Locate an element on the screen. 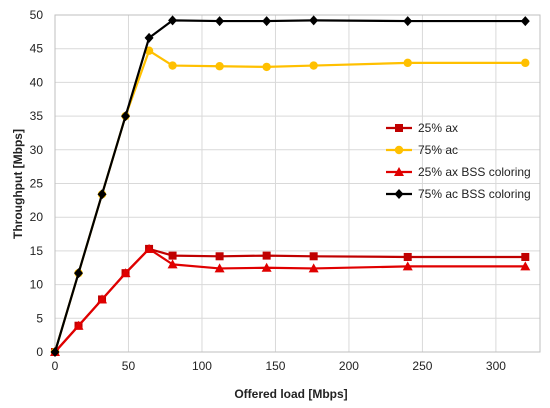 The height and width of the screenshot is (408, 550). y-tick-label: 30 is located at coordinates (37, 150).